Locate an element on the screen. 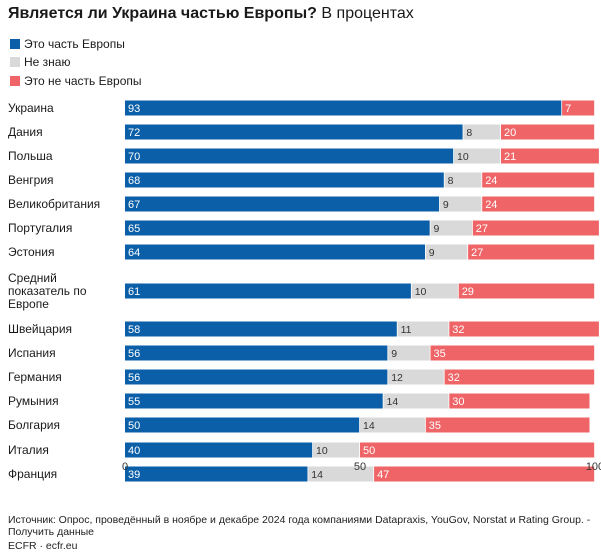  category-label: Эстония is located at coordinates (31, 252).